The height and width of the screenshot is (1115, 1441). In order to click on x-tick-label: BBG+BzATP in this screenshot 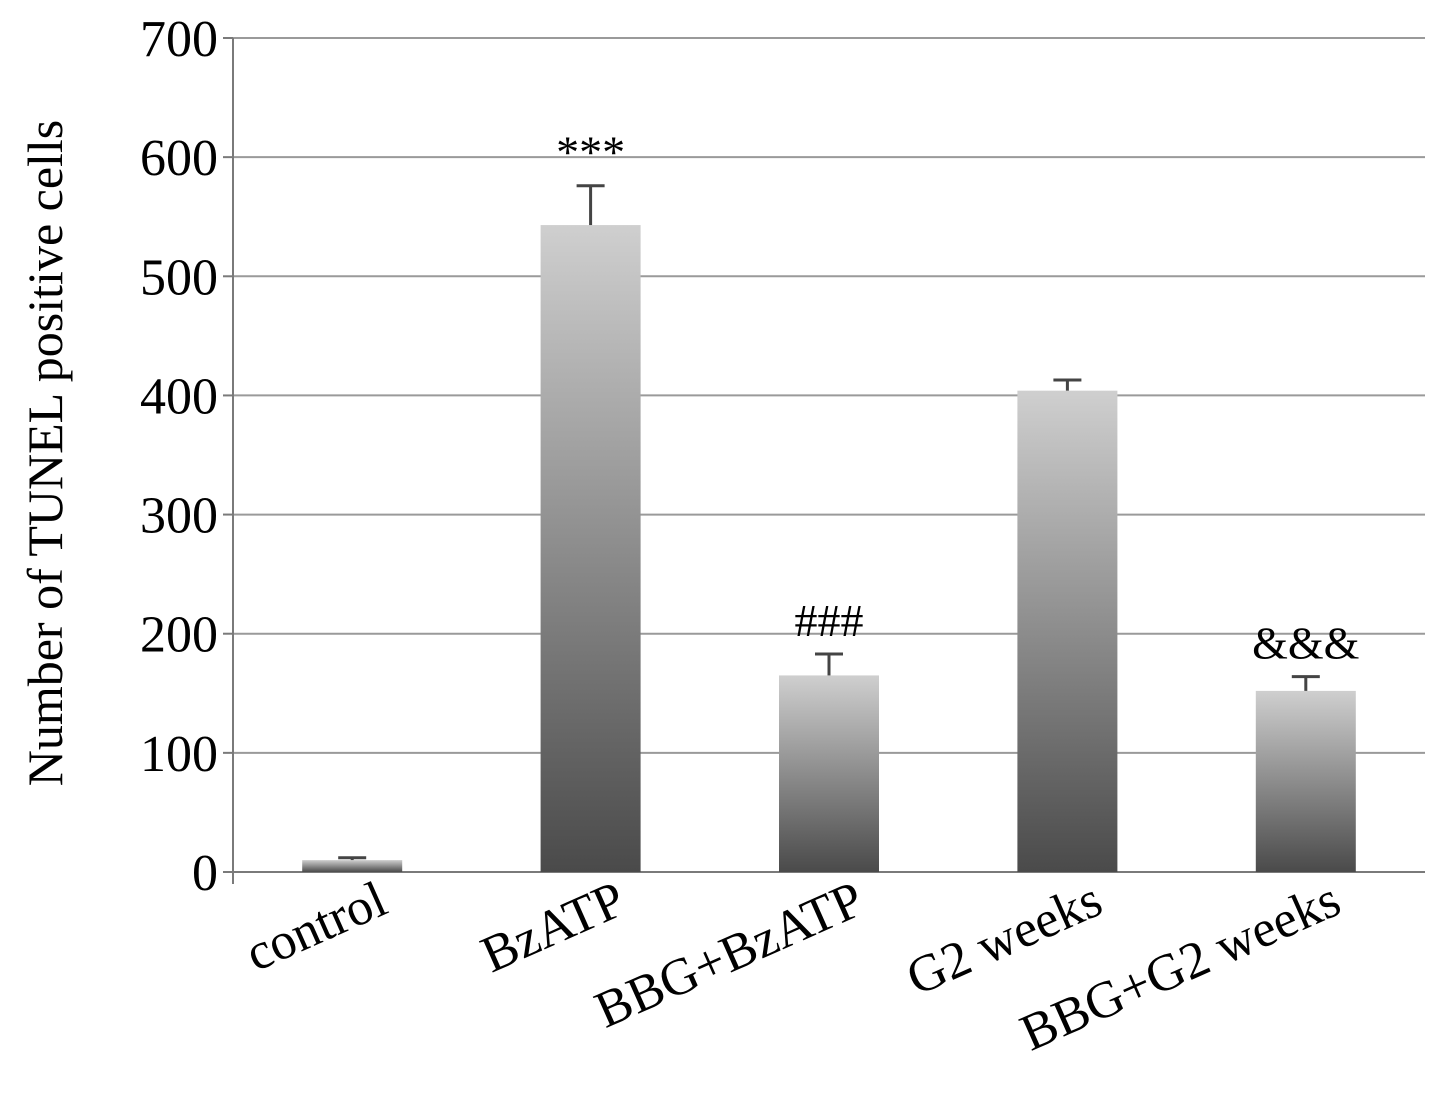, I will do `click(729, 955)`.